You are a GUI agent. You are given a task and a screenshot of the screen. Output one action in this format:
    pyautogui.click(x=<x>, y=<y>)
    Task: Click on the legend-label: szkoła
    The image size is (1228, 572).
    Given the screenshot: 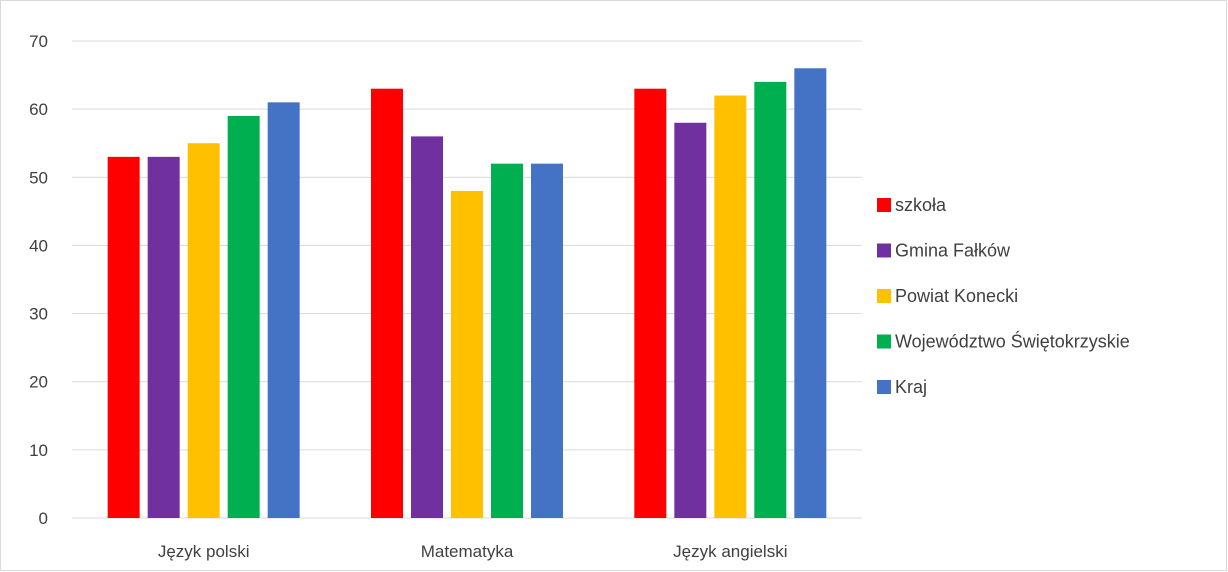 What is the action you would take?
    pyautogui.click(x=921, y=205)
    